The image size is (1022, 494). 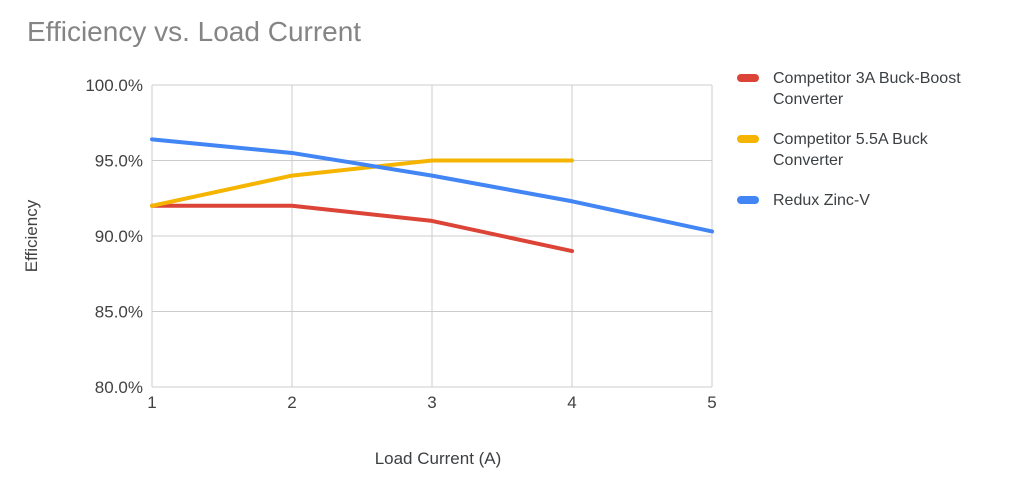 I want to click on legend-entry-competitor-3a: Competitor 3A Buck-Boost Converter, so click(x=855, y=89).